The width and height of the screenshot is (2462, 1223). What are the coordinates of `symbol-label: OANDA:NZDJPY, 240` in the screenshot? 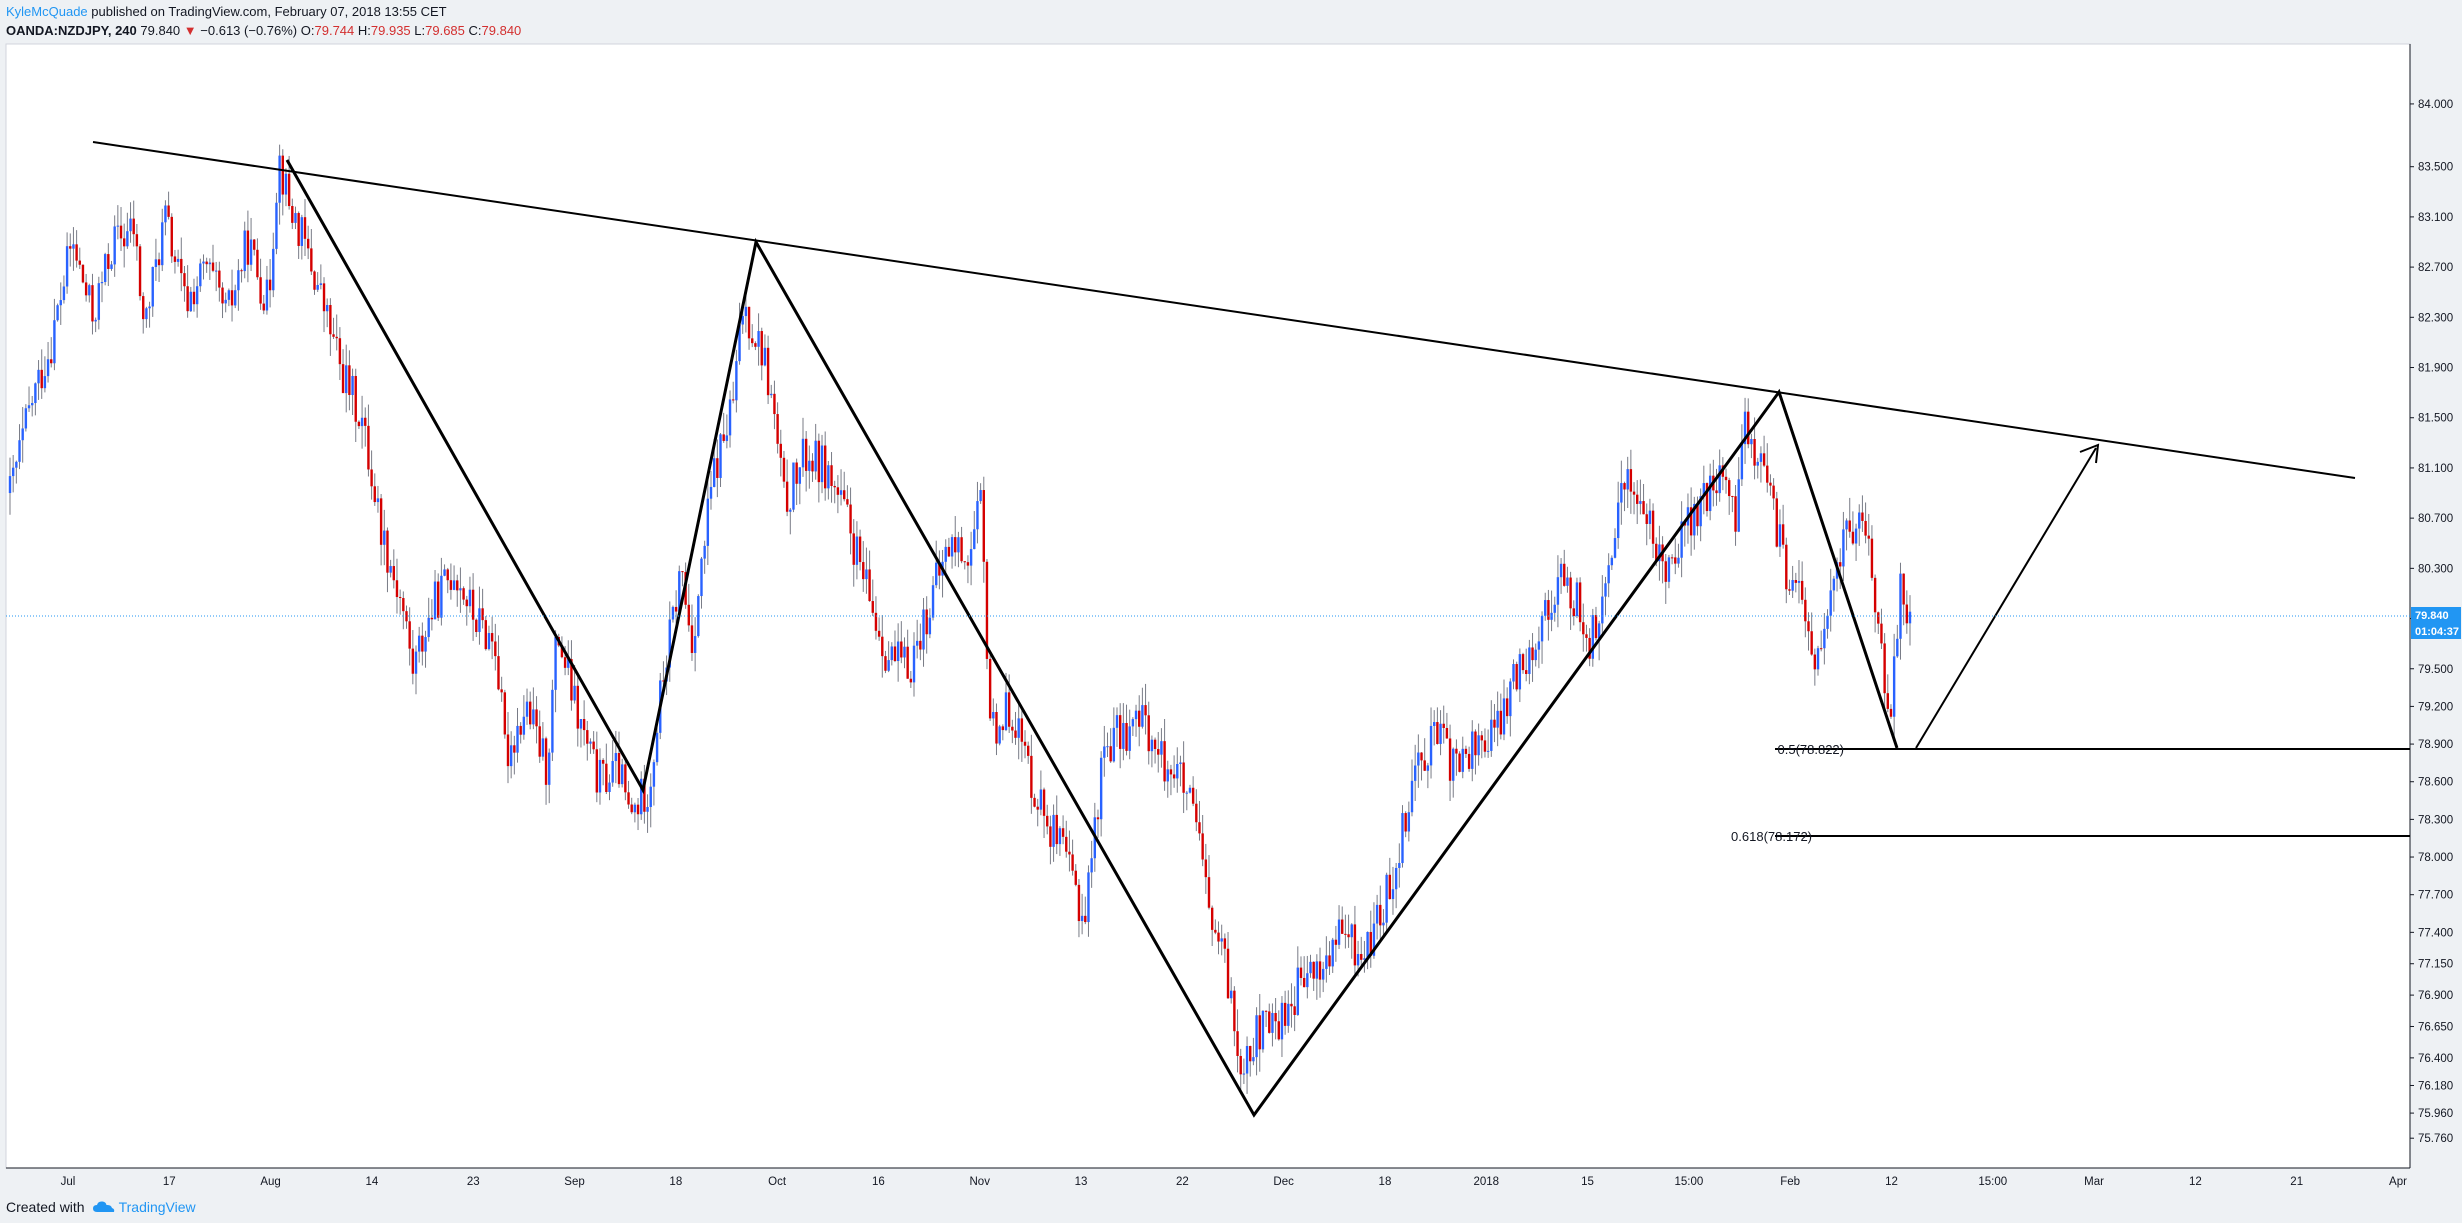 It's located at (71, 30).